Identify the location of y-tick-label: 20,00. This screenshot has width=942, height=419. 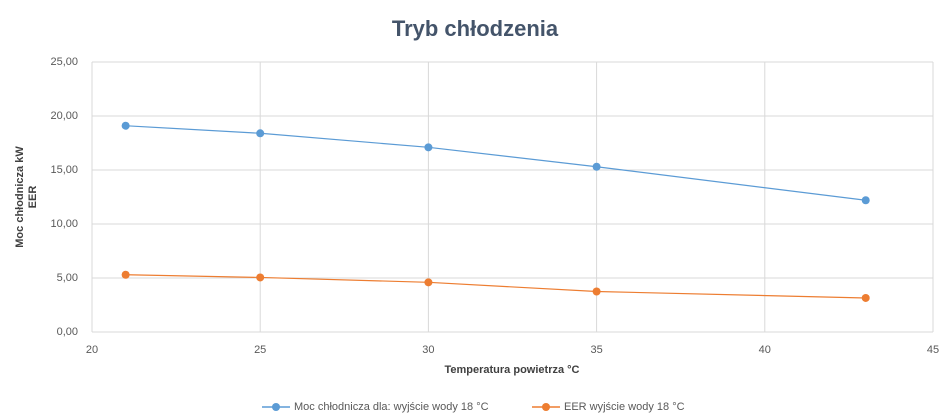
(64, 116).